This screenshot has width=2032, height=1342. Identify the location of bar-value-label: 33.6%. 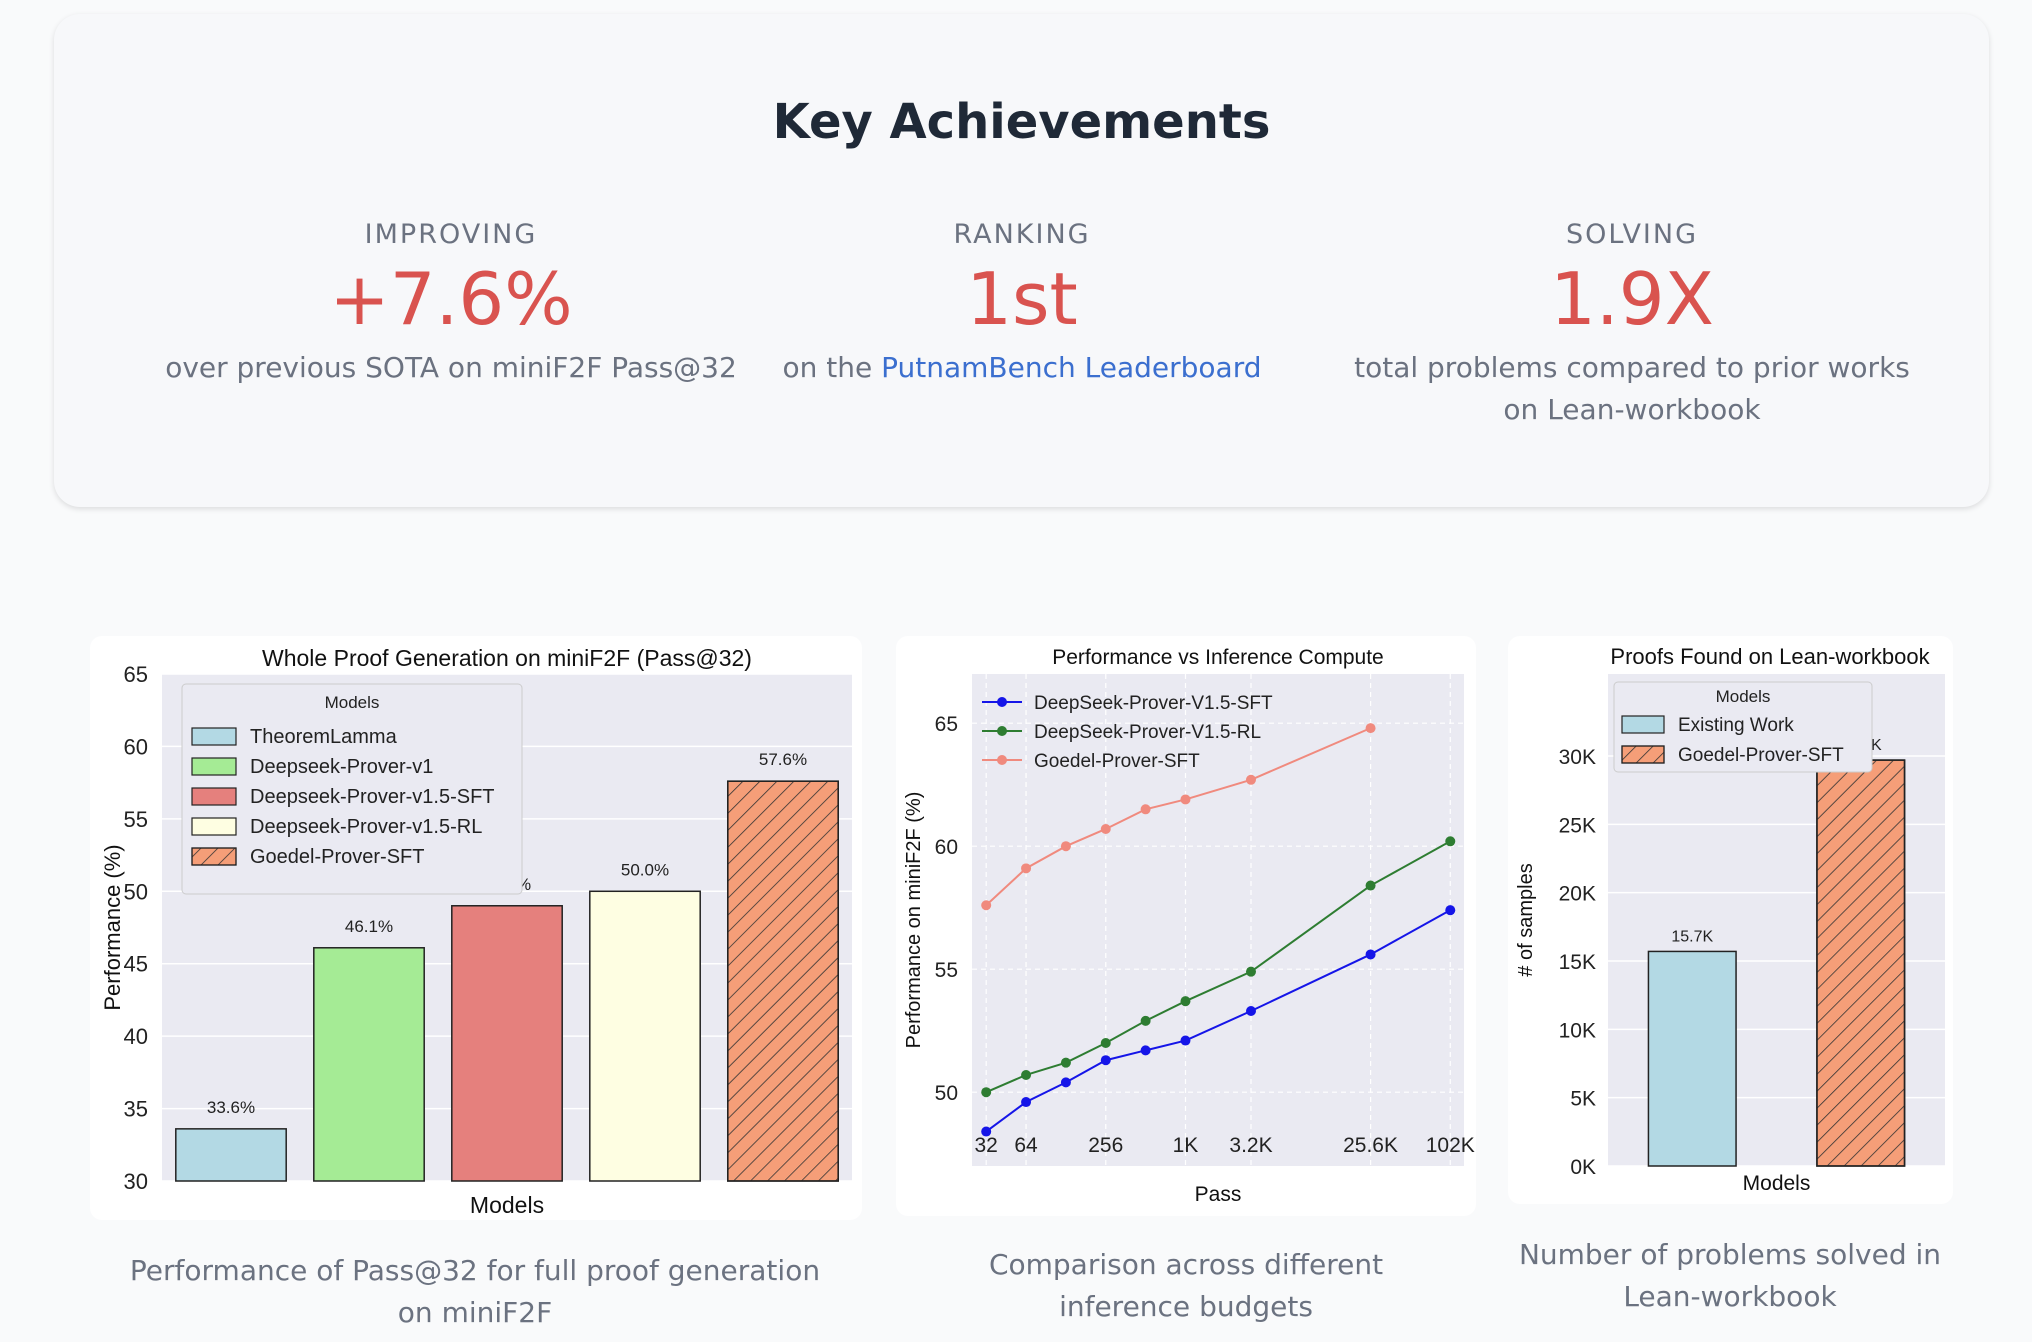
(231, 1107).